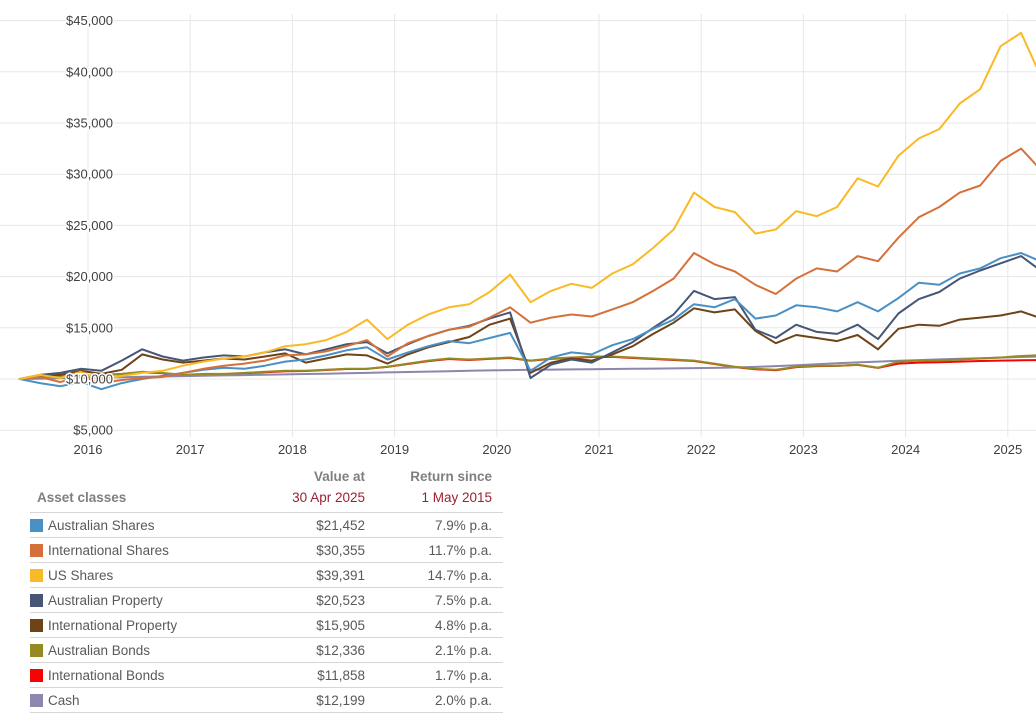 The image size is (1036, 720). What do you see at coordinates (340, 575) in the screenshot?
I see `asset-value: $39,391` at bounding box center [340, 575].